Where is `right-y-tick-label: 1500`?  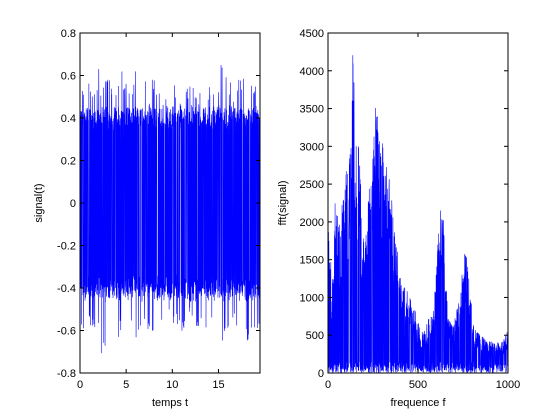
right-y-tick-label: 1500 is located at coordinates (312, 261).